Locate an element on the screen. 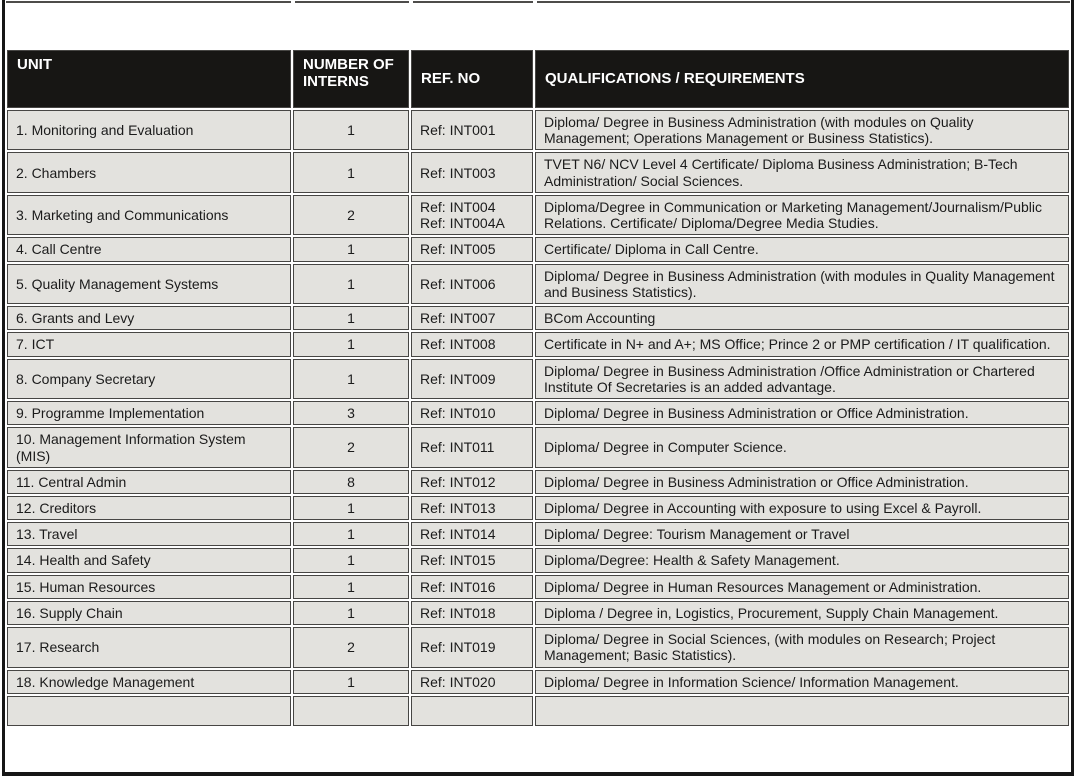 The image size is (1080, 782). blank-title-band is located at coordinates (538, 25).